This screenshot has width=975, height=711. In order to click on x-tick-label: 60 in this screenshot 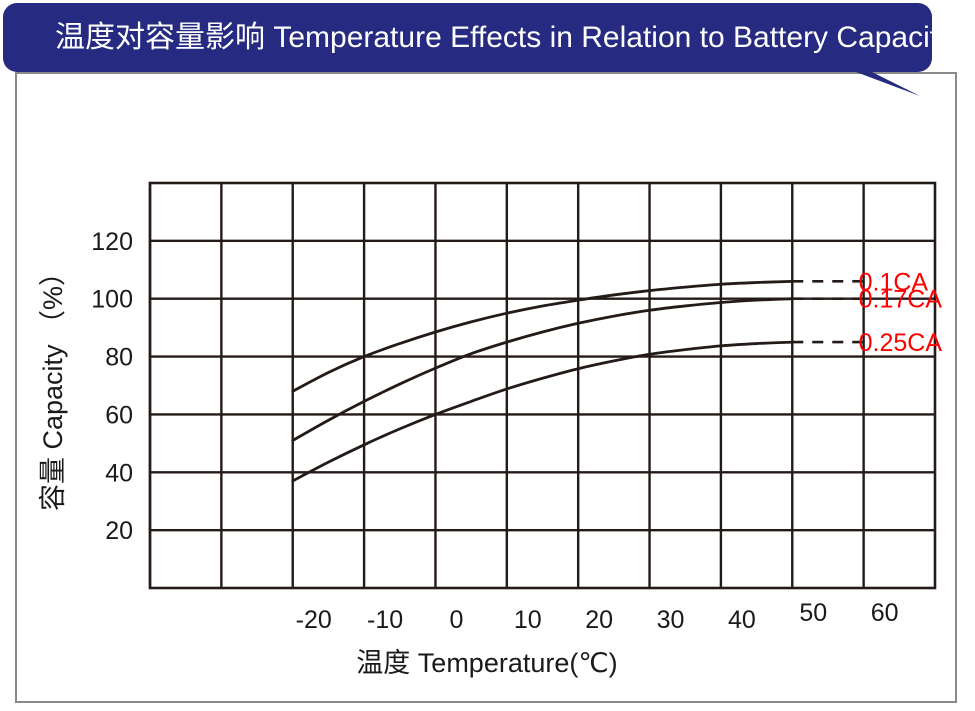, I will do `click(885, 613)`.